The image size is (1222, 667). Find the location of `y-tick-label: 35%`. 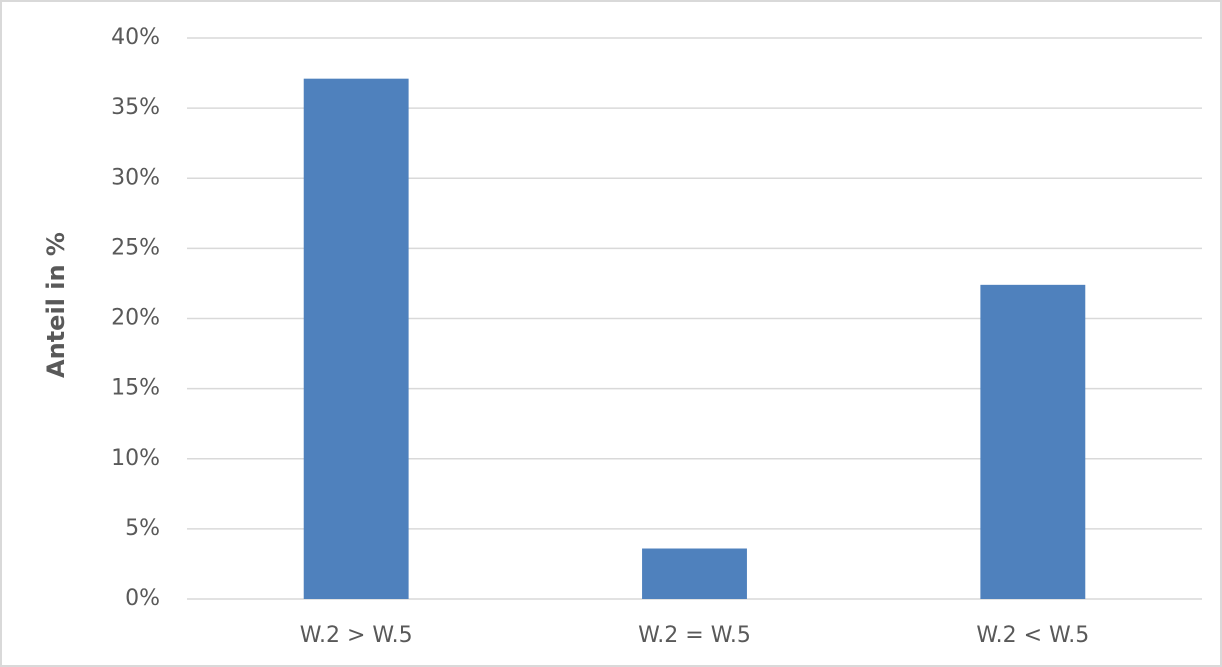

y-tick-label: 35% is located at coordinates (135, 107).